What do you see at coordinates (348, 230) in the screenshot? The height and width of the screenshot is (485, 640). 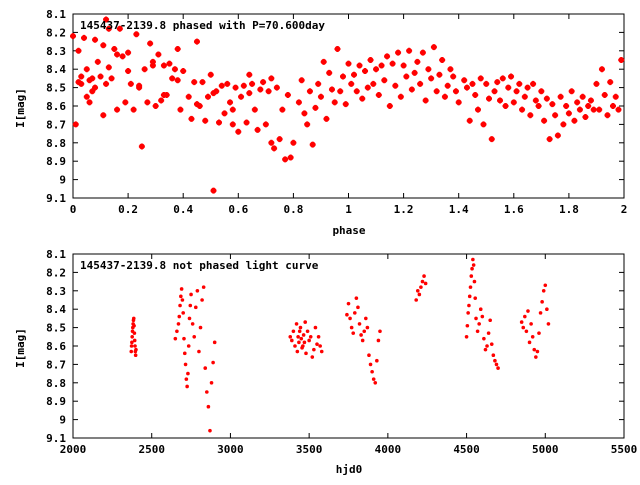 I see `phased-x-axis-label: phase` at bounding box center [348, 230].